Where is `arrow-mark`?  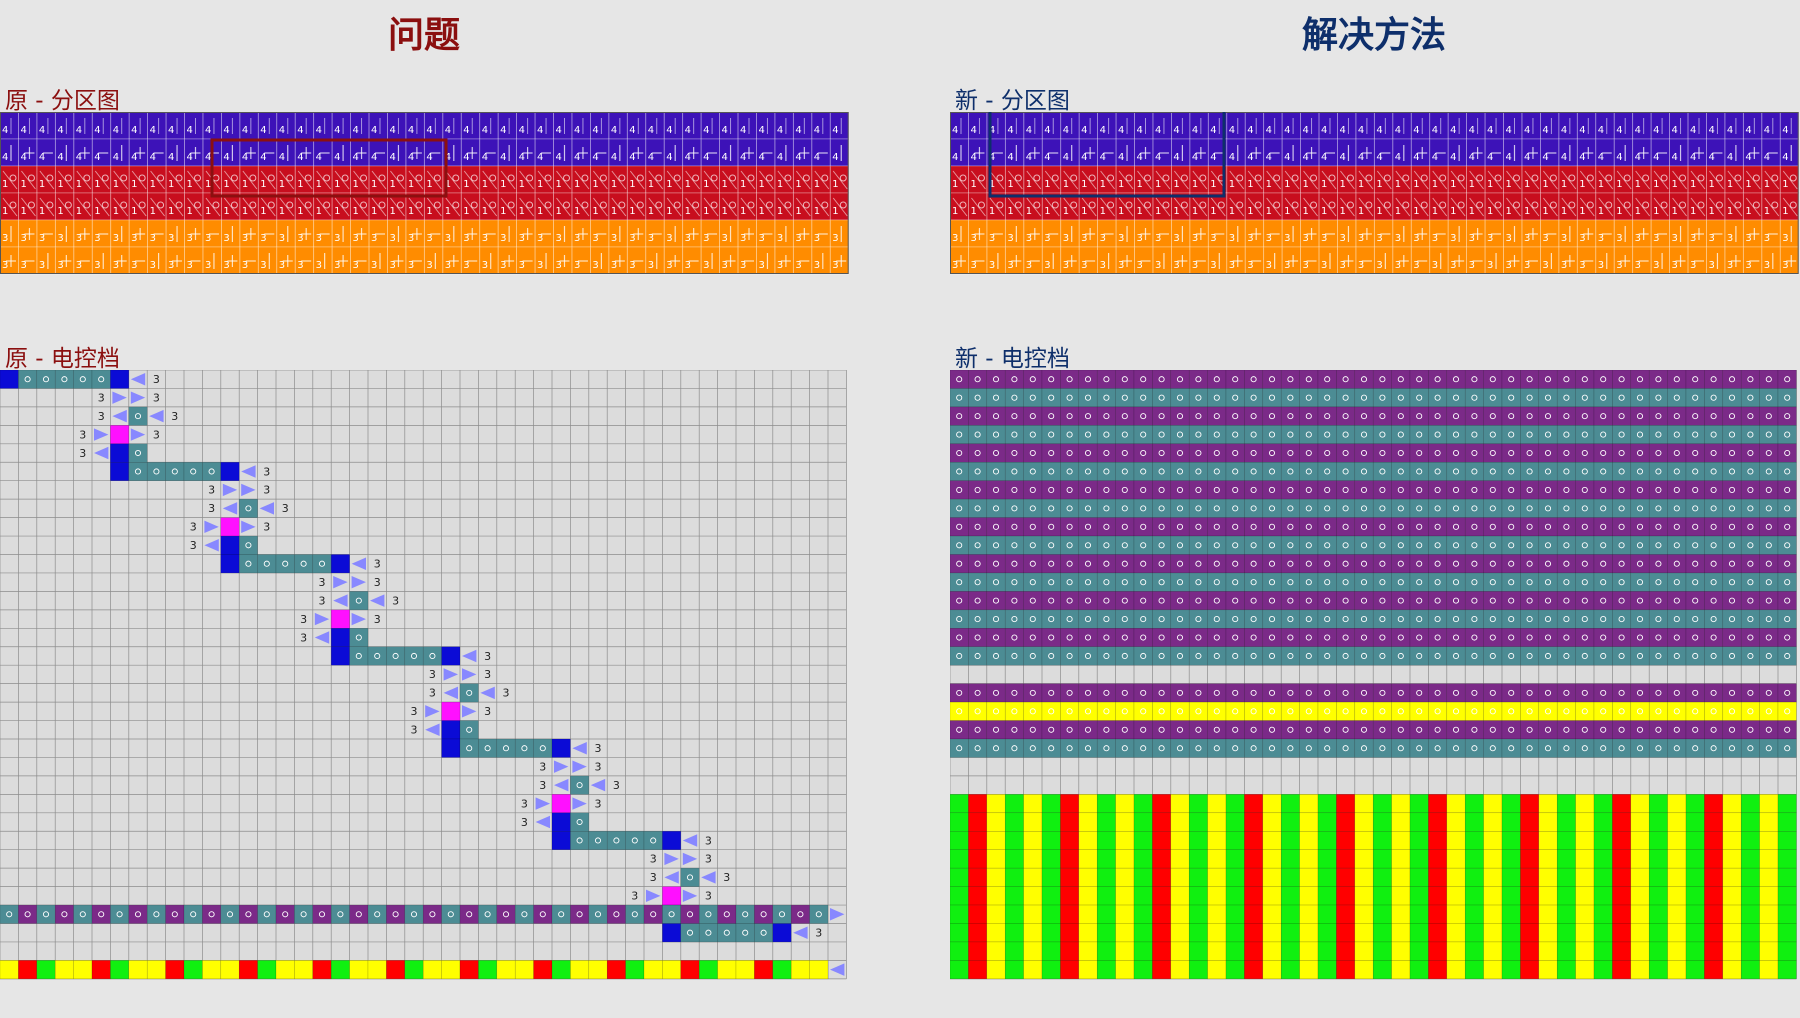 arrow-mark is located at coordinates (266, 508).